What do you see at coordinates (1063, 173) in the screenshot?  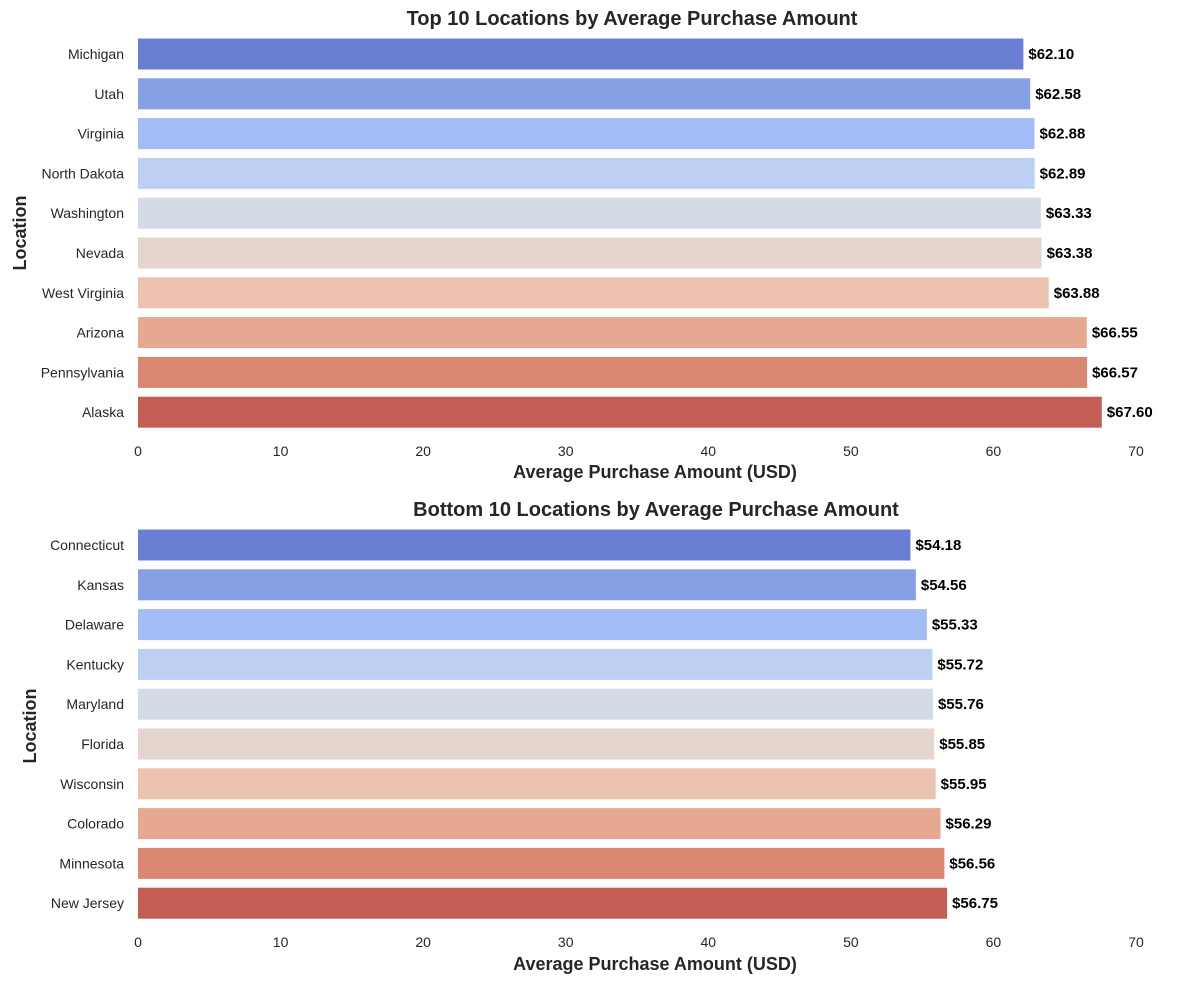 I see `data-label: $62.89` at bounding box center [1063, 173].